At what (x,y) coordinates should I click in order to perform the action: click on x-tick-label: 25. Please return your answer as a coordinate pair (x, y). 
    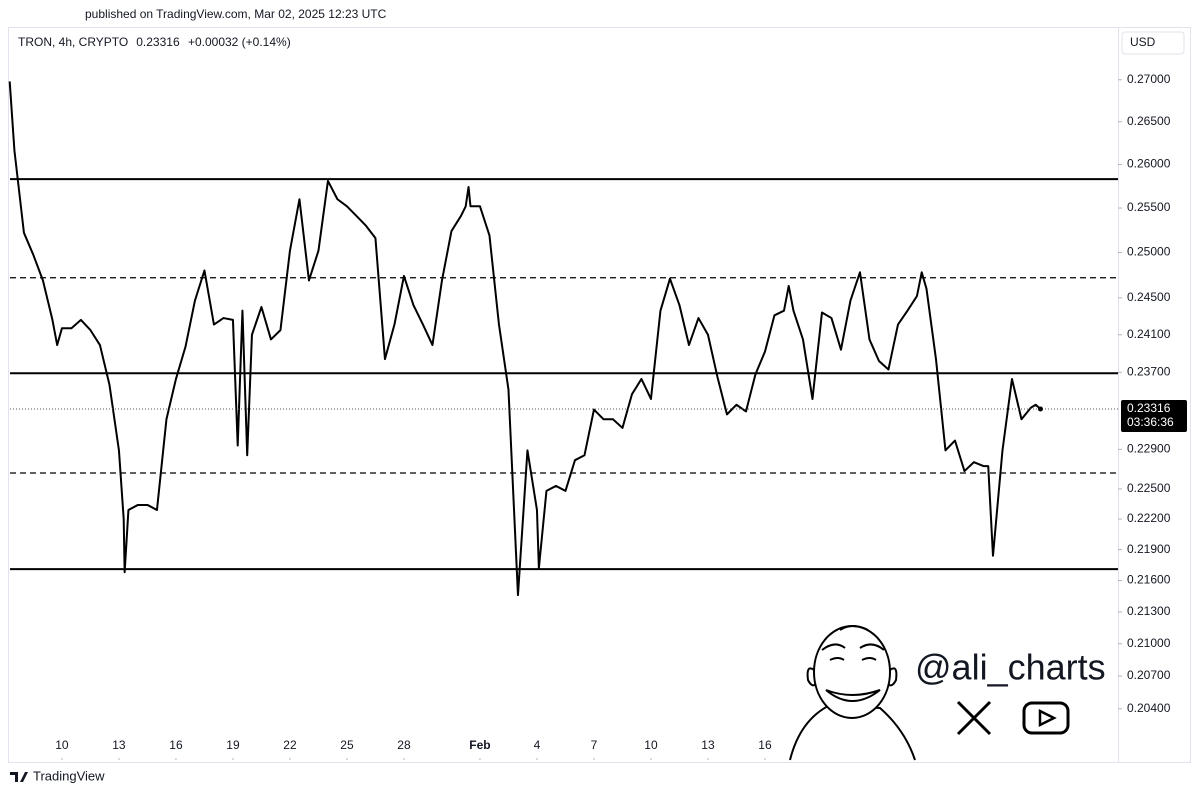
    Looking at the image, I should click on (347, 745).